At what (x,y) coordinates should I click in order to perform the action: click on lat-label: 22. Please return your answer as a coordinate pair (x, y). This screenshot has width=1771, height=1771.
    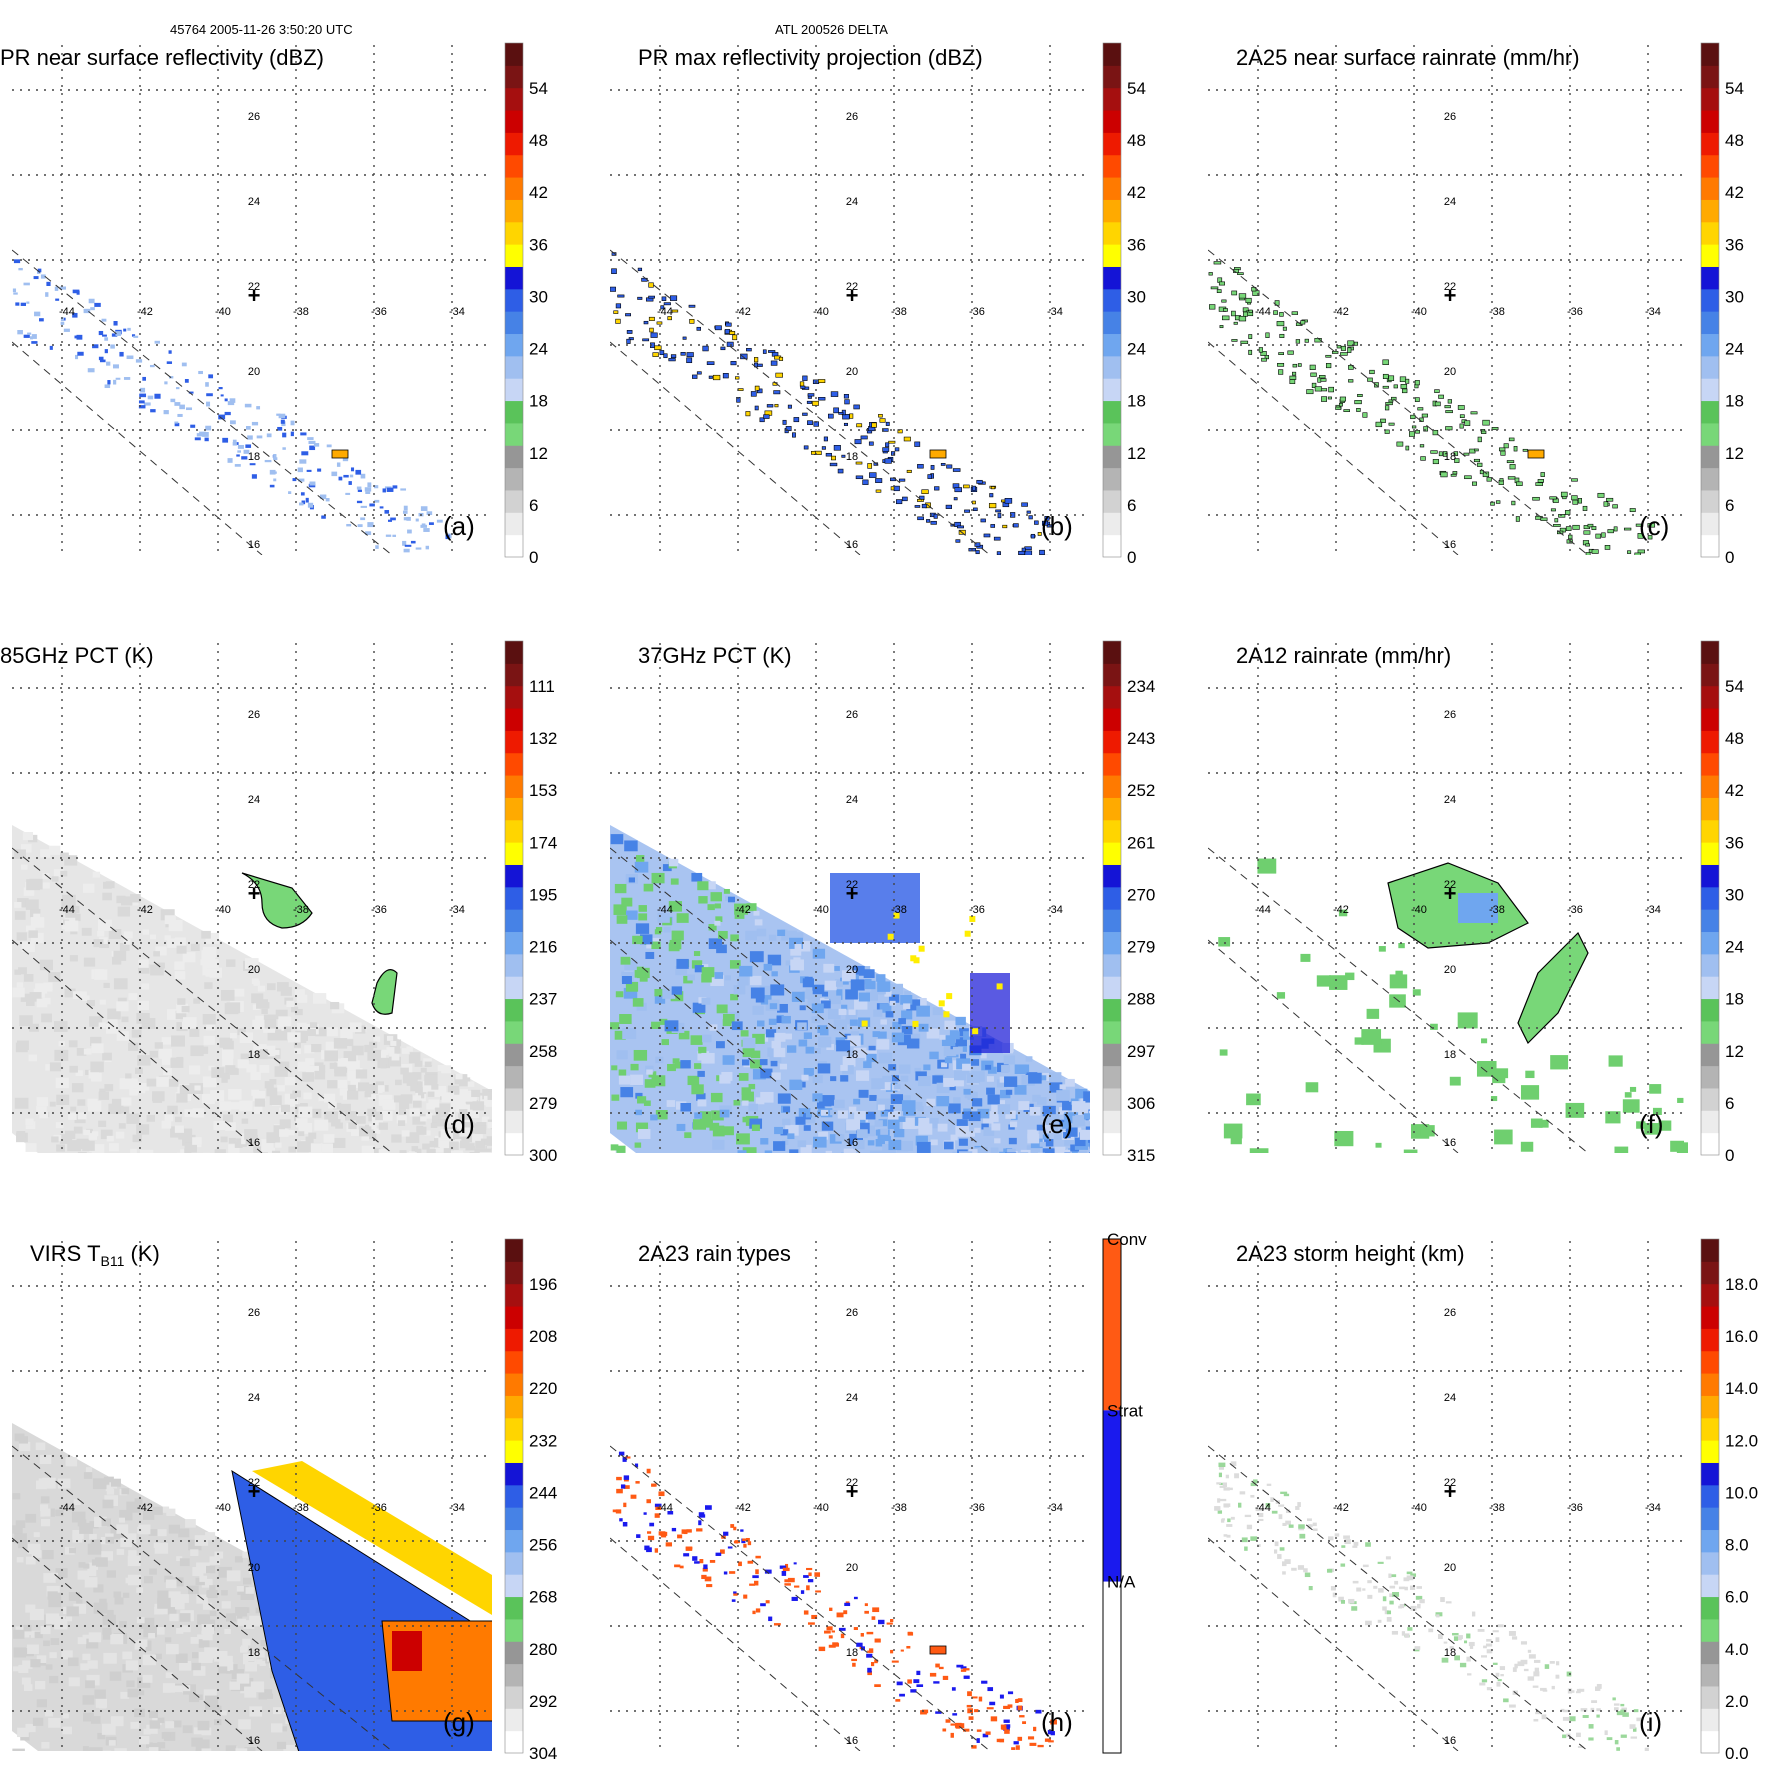
    Looking at the image, I should click on (852, 287).